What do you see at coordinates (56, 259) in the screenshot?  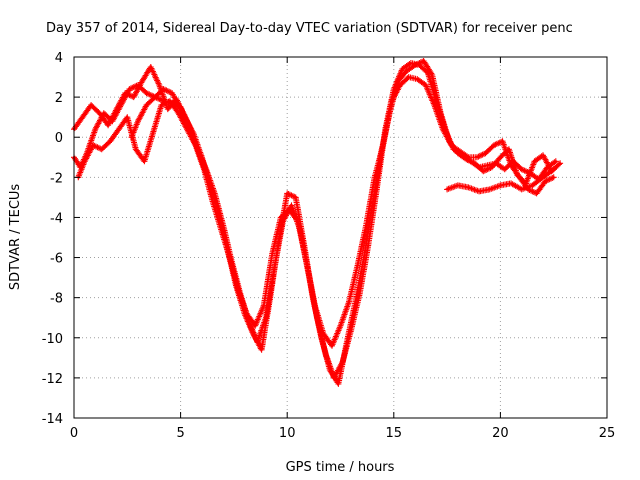 I see `y-tick-label: -6` at bounding box center [56, 259].